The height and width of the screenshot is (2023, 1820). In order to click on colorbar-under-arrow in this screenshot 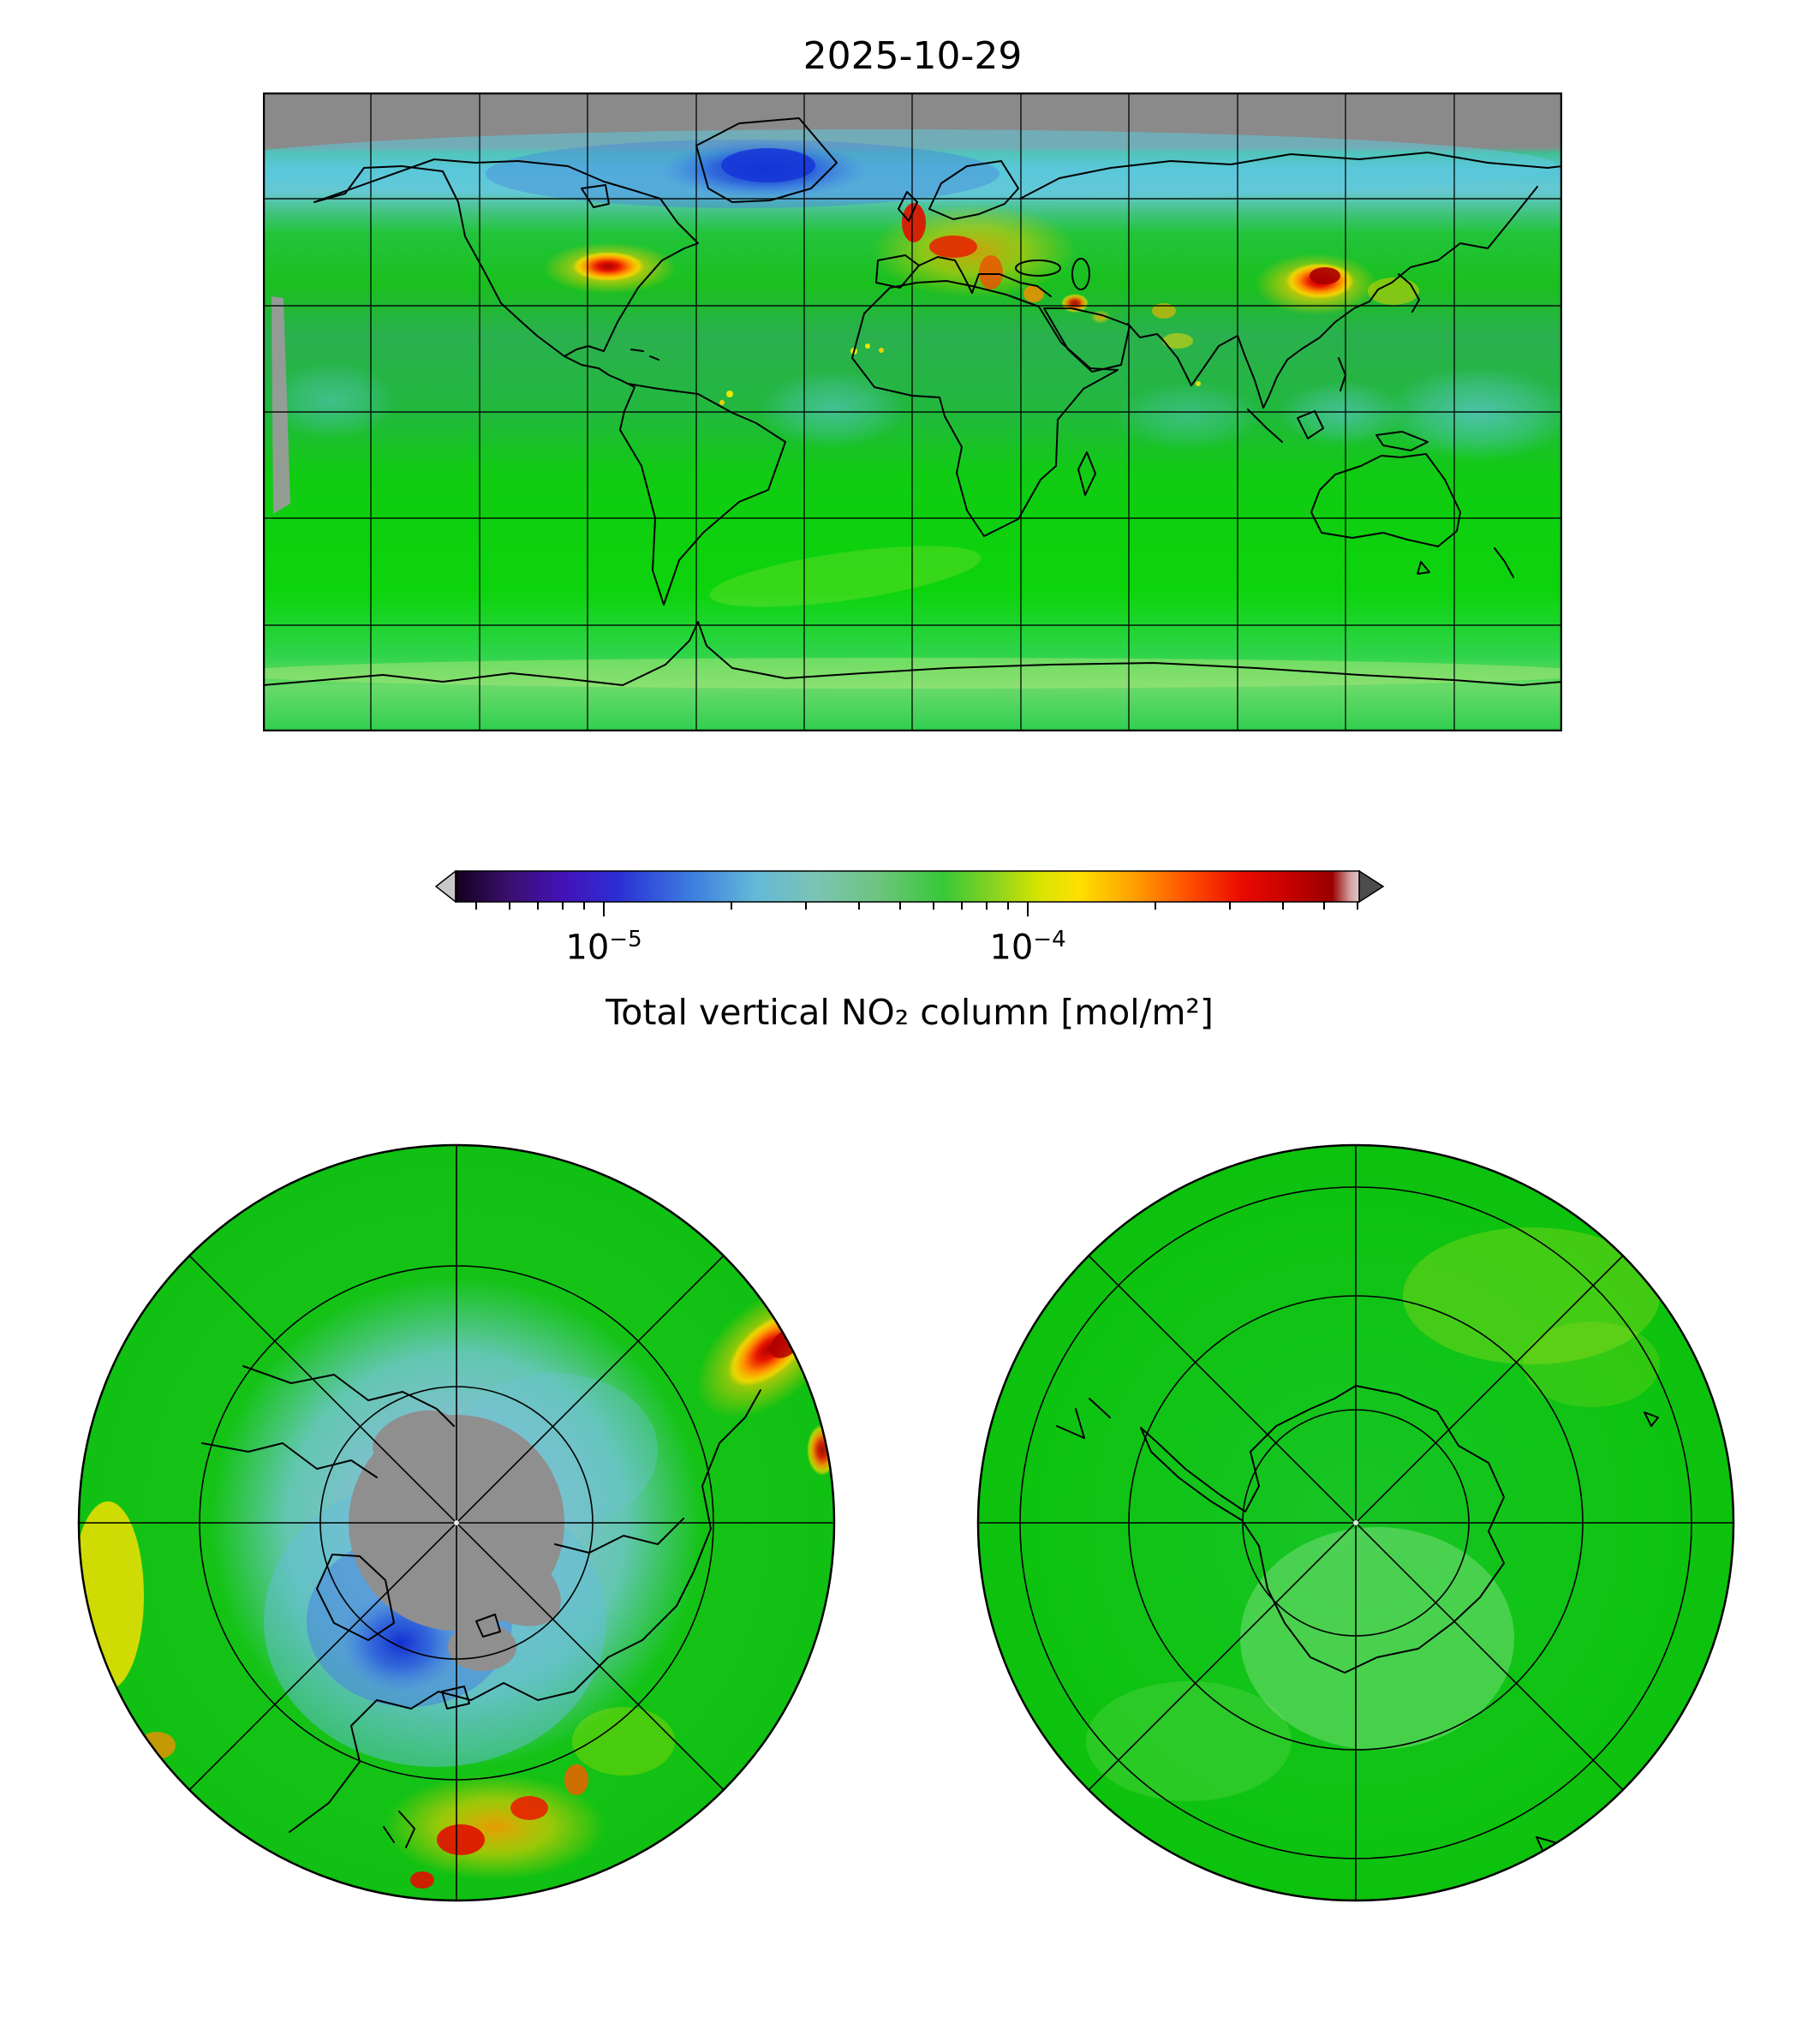, I will do `click(445, 886)`.